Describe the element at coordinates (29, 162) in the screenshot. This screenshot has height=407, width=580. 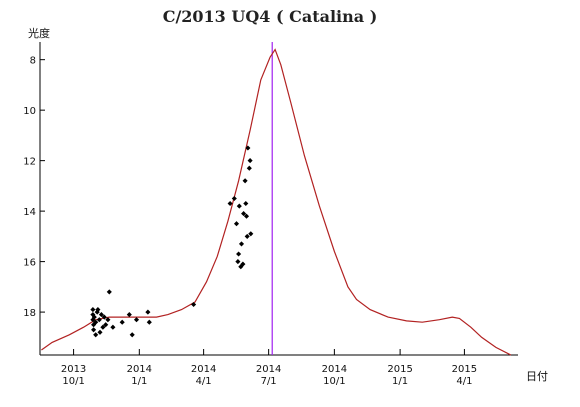
I see `y-tick-label: 12` at that location.